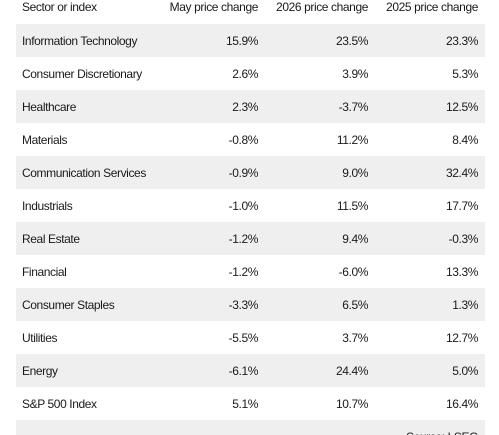 Image resolution: width=499 pixels, height=435 pixels. What do you see at coordinates (245, 404) in the screenshot?
I see `value-cell: 5.1%` at bounding box center [245, 404].